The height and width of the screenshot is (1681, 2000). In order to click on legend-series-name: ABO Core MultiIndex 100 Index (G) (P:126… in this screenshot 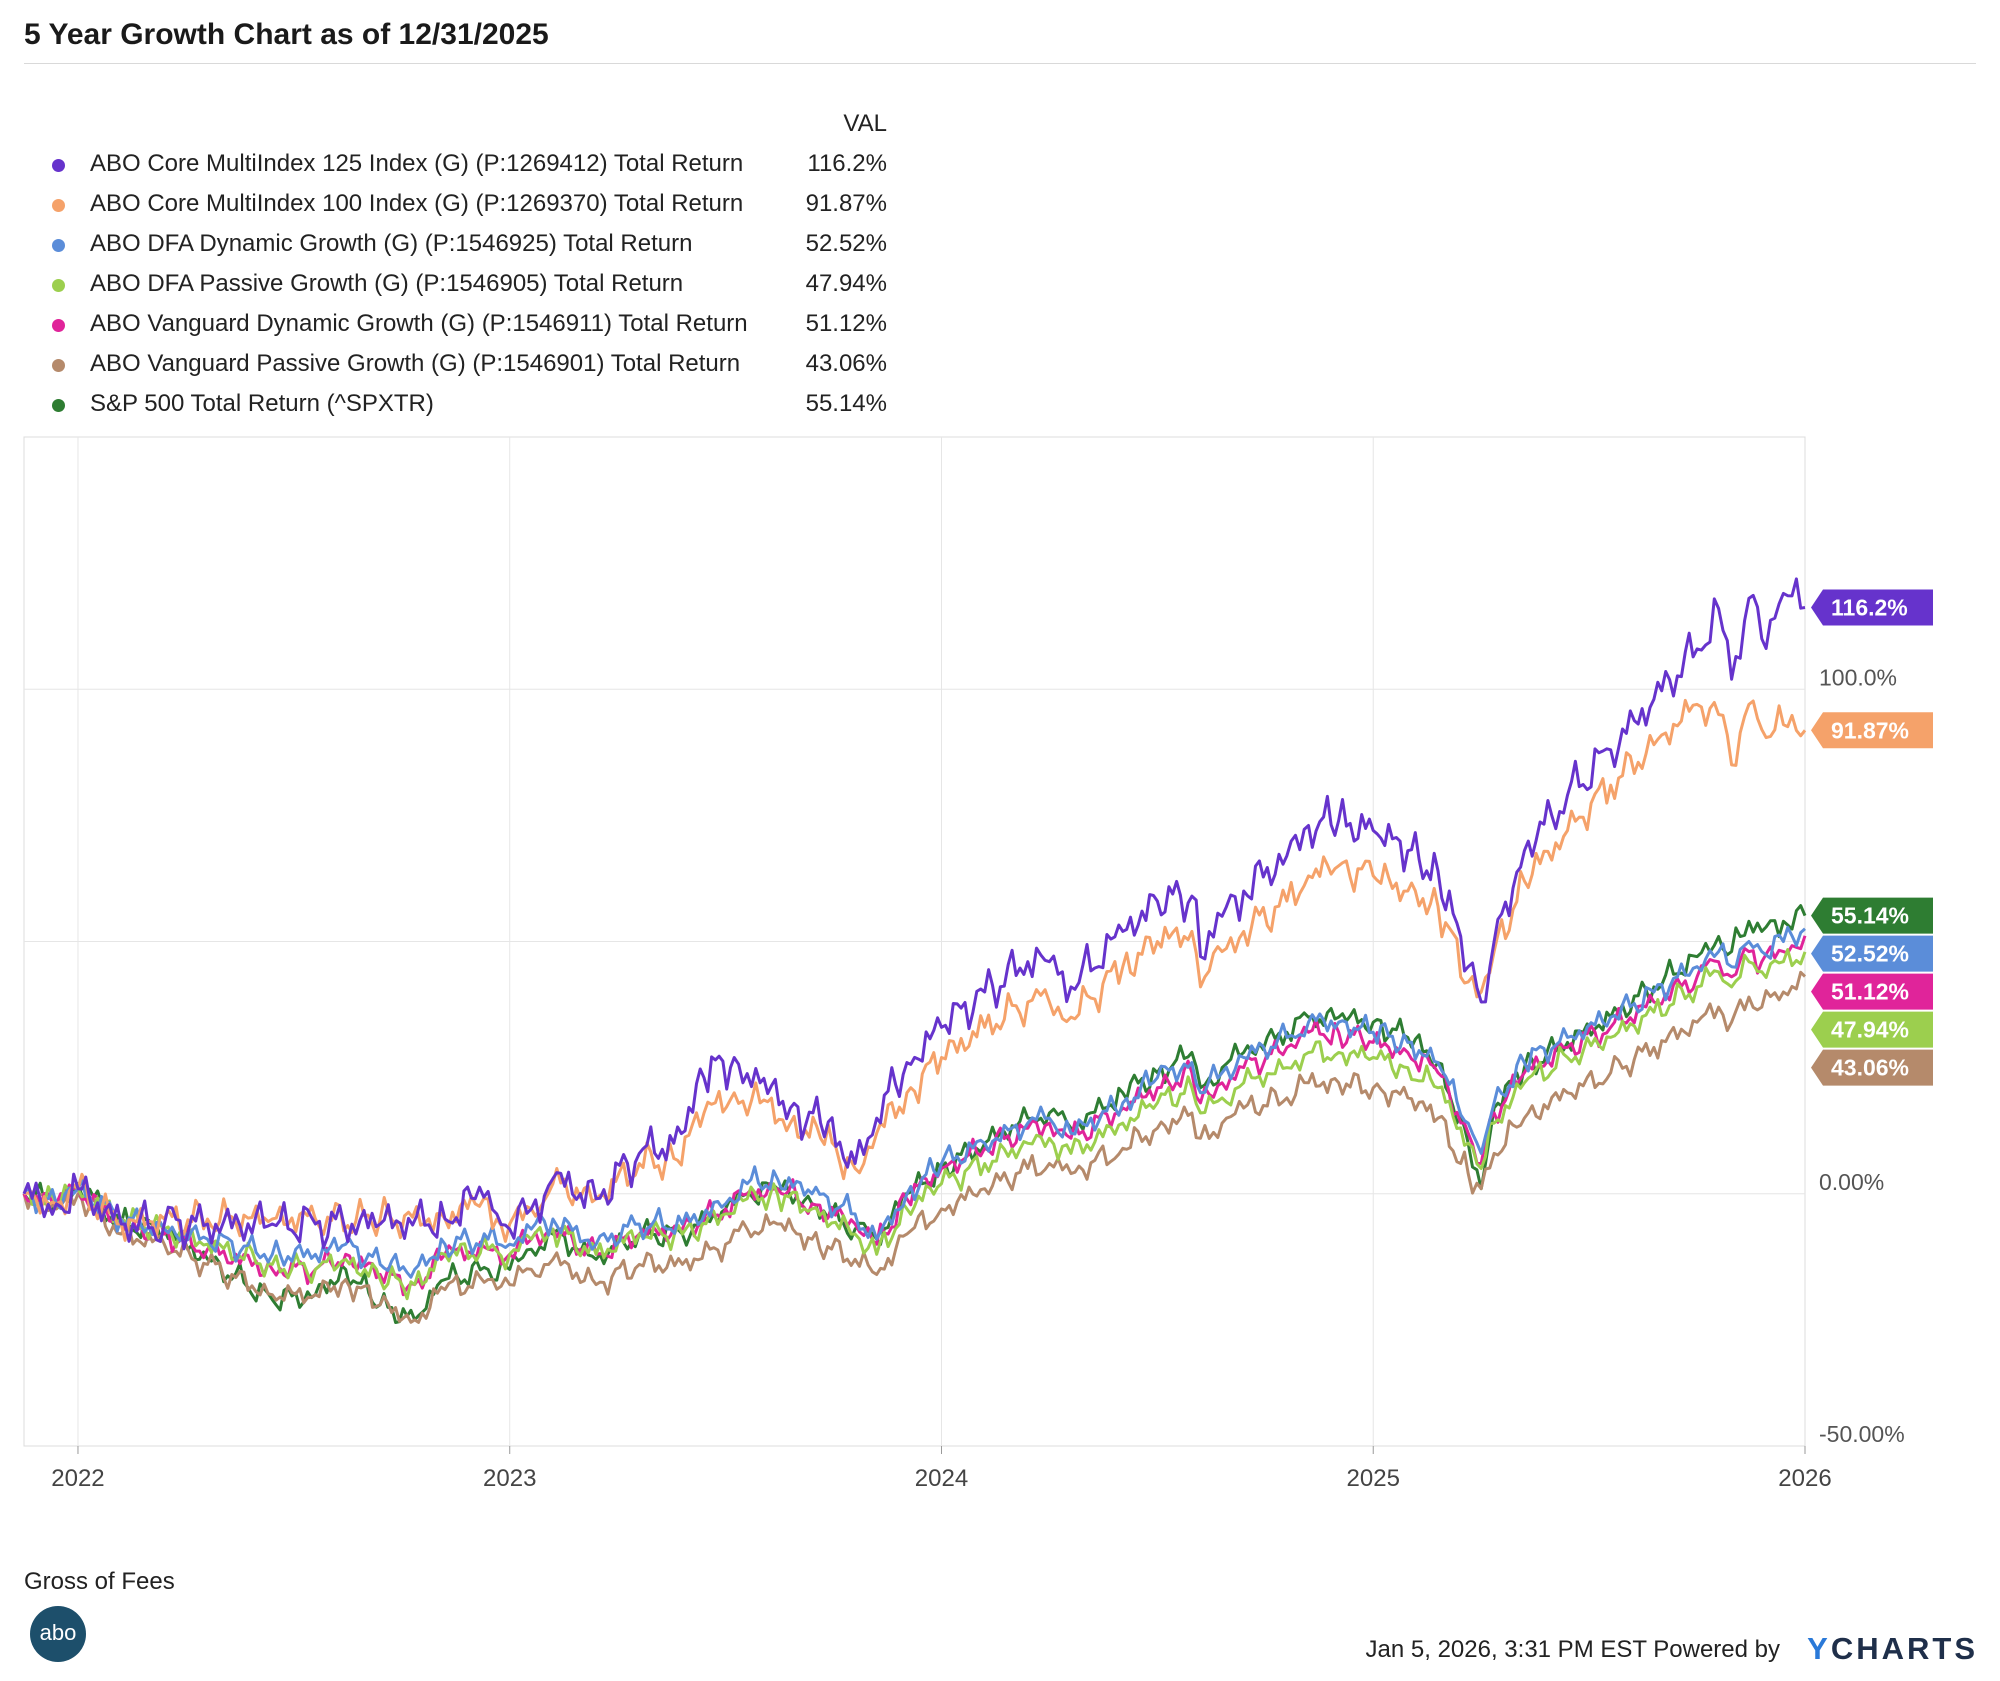, I will do `click(417, 203)`.